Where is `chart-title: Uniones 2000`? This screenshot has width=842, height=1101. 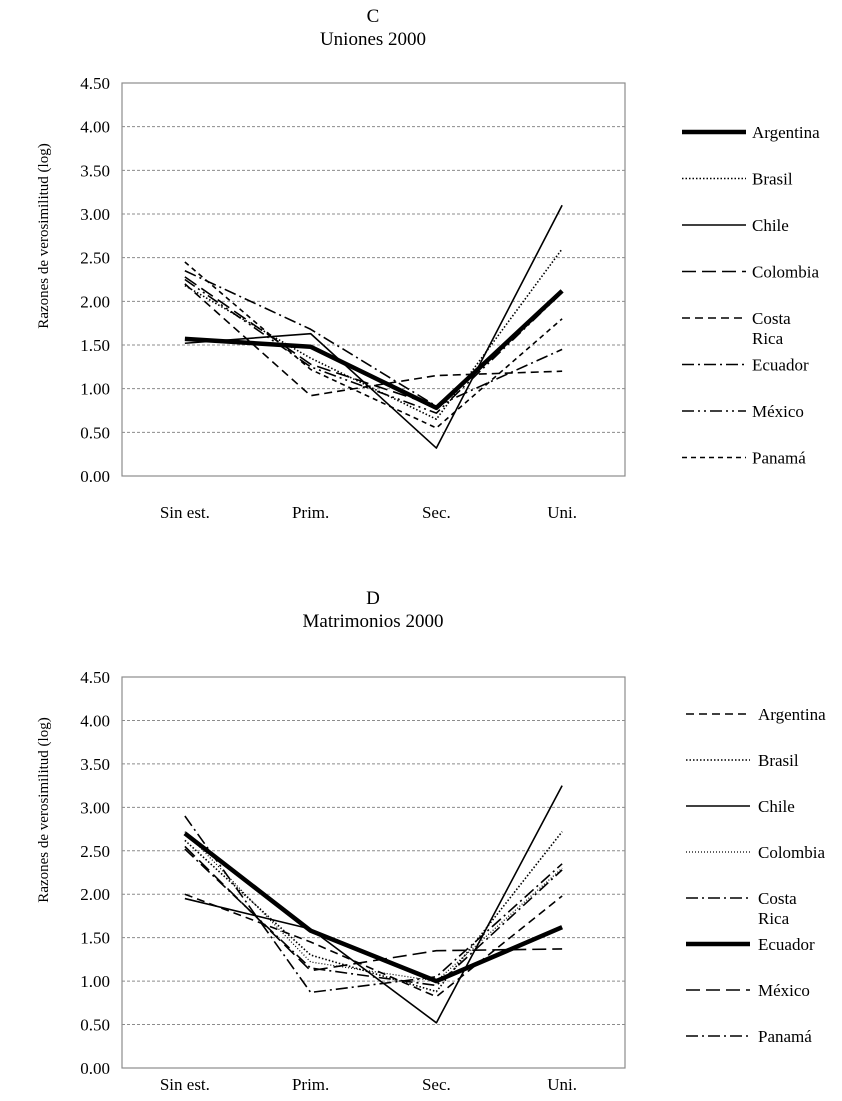 chart-title: Uniones 2000 is located at coordinates (373, 39).